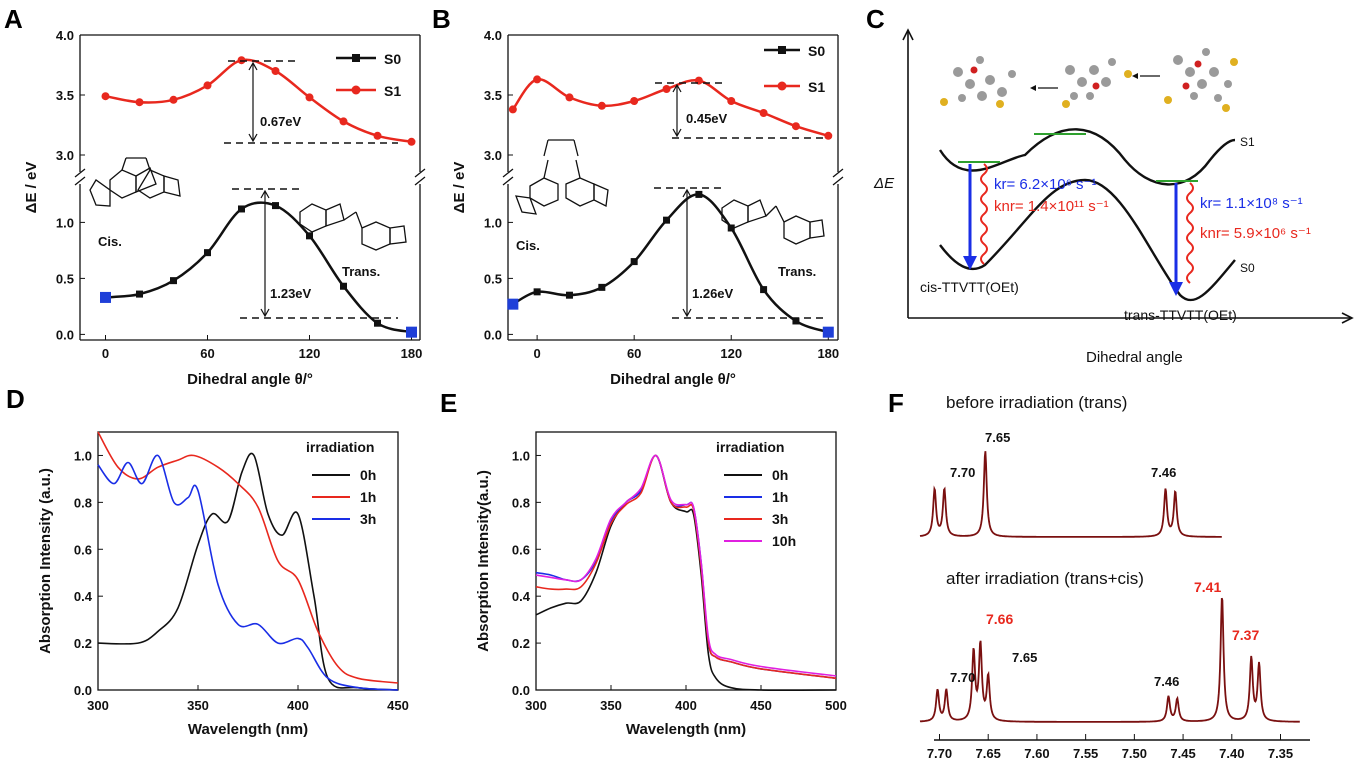  What do you see at coordinates (248, 572) in the screenshot?
I see `d-series-3h-line` at bounding box center [248, 572].